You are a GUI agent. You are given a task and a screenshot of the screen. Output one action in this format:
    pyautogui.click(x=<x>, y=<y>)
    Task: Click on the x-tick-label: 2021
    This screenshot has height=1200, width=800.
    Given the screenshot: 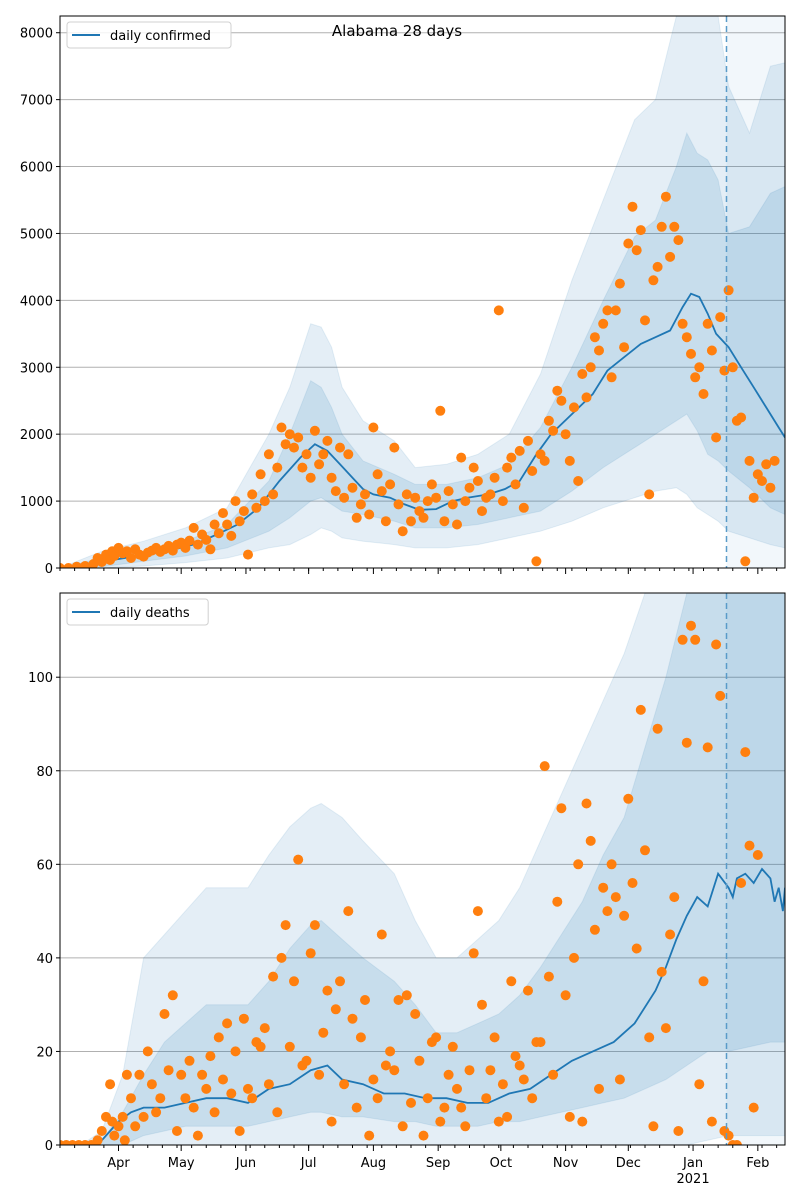 What is the action you would take?
    pyautogui.click(x=693, y=1179)
    